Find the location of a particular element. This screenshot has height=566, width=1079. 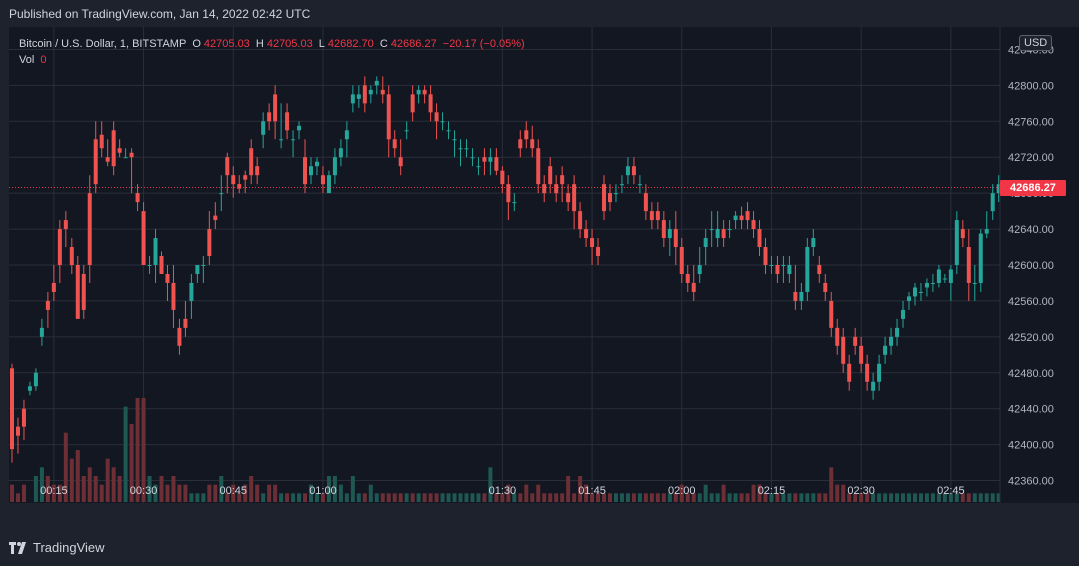

price-tick-label: 42720.00 is located at coordinates (1031, 158).